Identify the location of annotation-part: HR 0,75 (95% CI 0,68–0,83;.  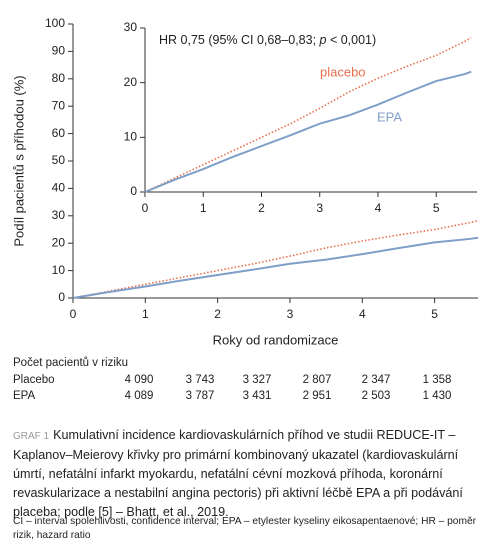
(239, 40).